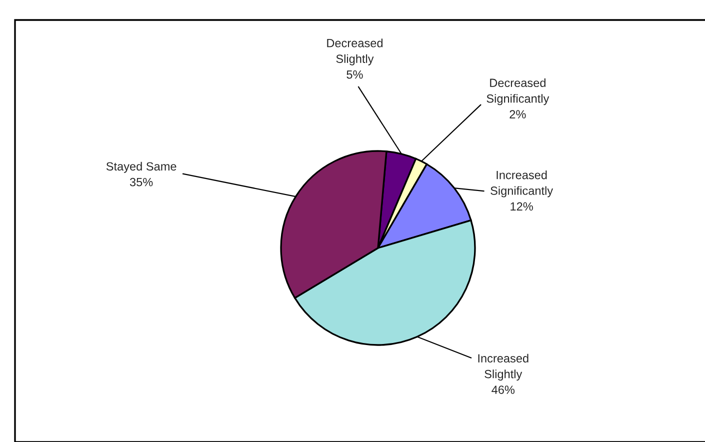 This screenshot has width=705, height=442. What do you see at coordinates (522, 184) in the screenshot?
I see `slice-label: Increased Significantly` at bounding box center [522, 184].